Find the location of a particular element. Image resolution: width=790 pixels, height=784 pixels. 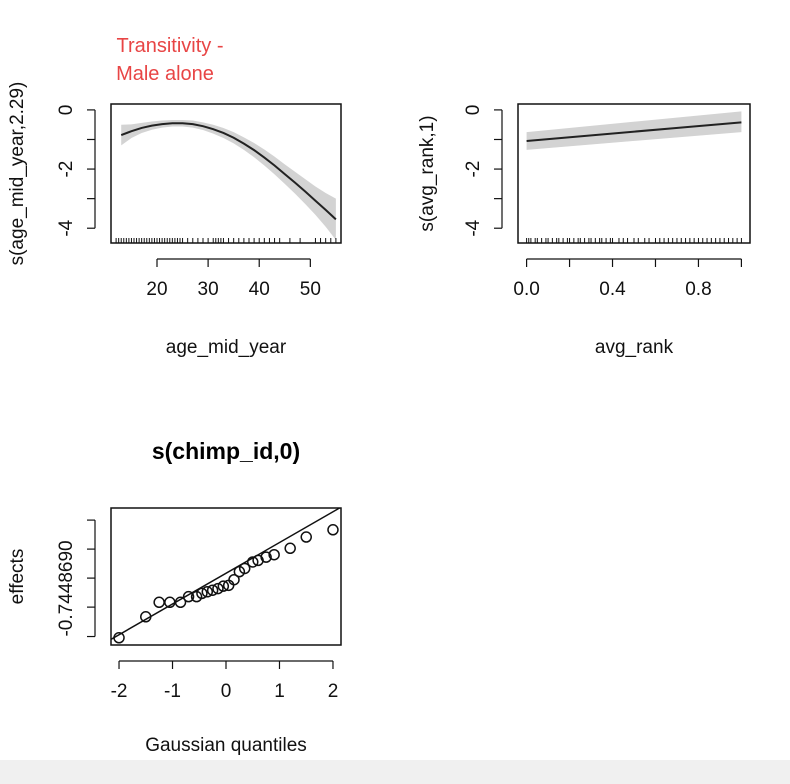

y-axis-label: s(age_mid_year,2.29) is located at coordinates (17, 174).